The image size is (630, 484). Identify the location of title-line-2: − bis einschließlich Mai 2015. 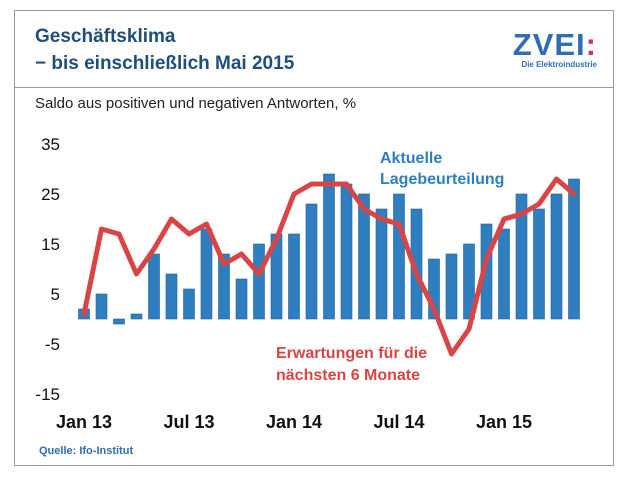
(165, 63).